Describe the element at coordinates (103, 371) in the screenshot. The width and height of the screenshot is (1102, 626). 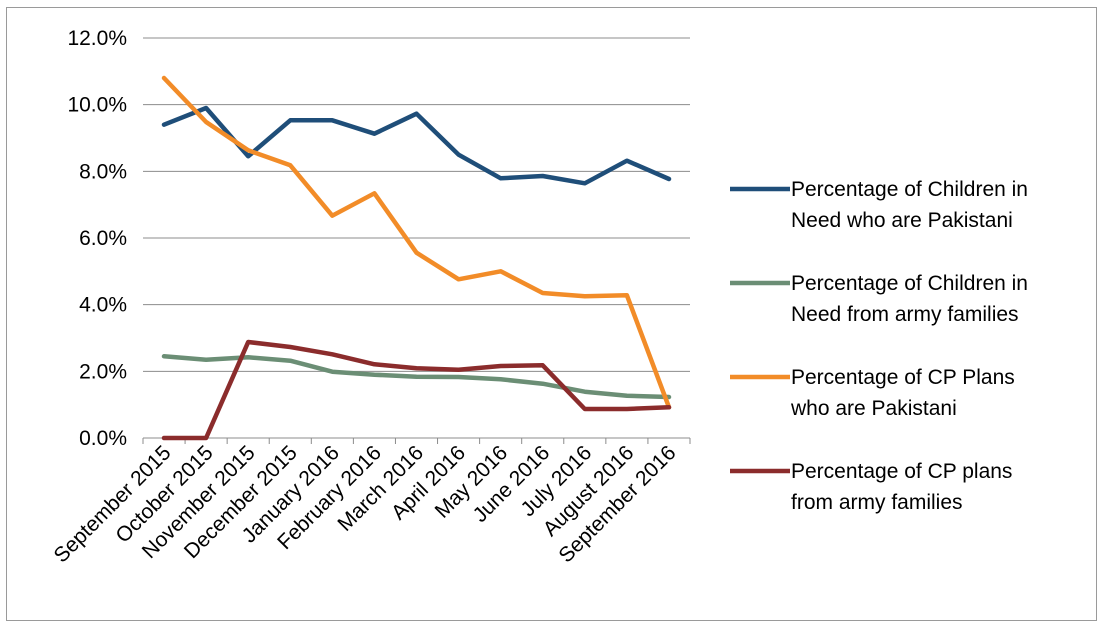
I see `y-tick-label: 2.0%` at that location.